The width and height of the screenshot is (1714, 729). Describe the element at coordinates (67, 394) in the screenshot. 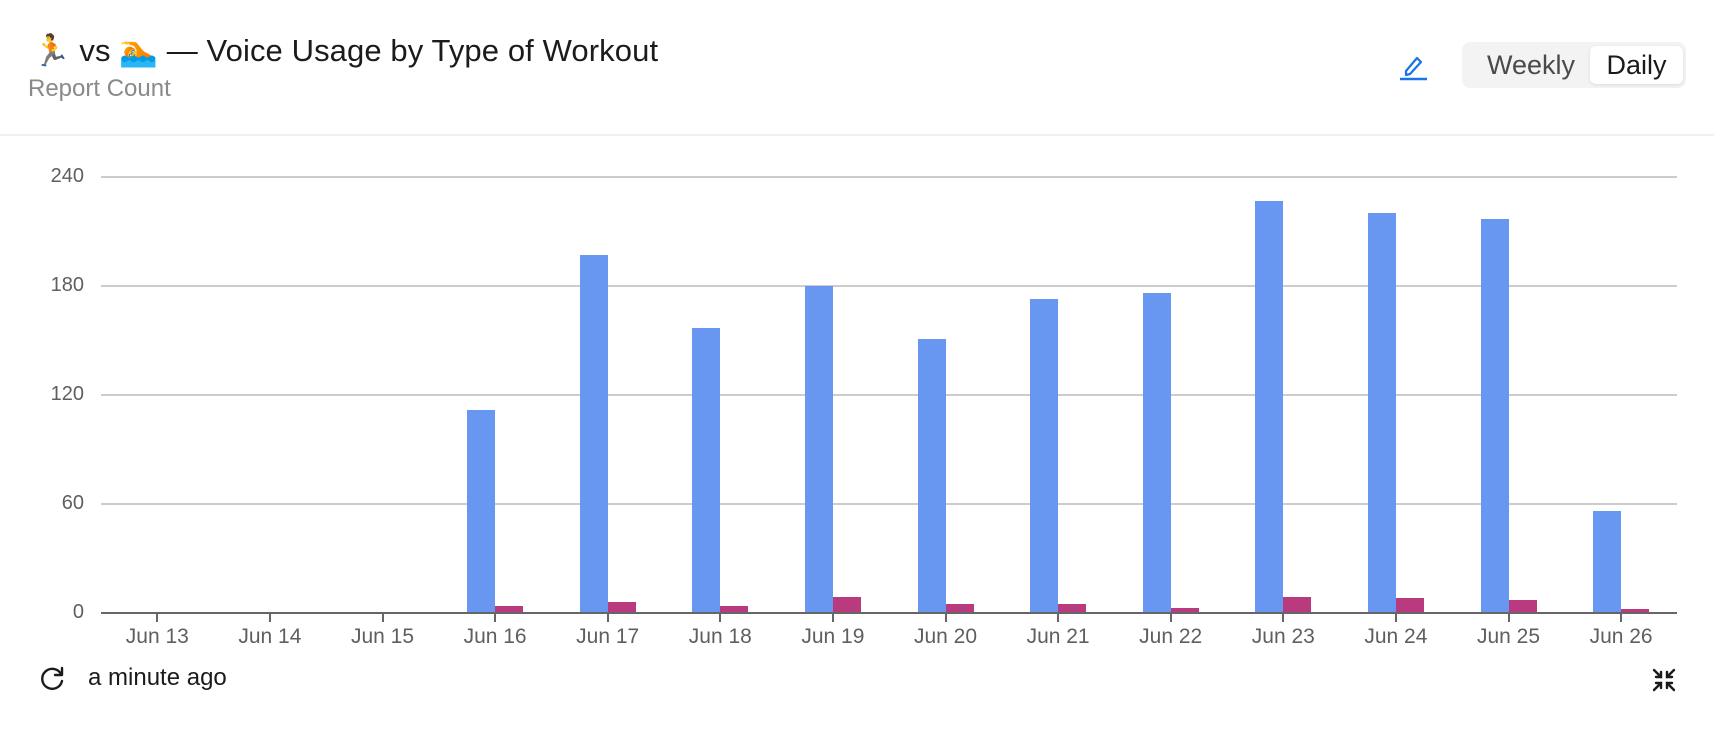

I see `y-axis-label: 120` at that location.